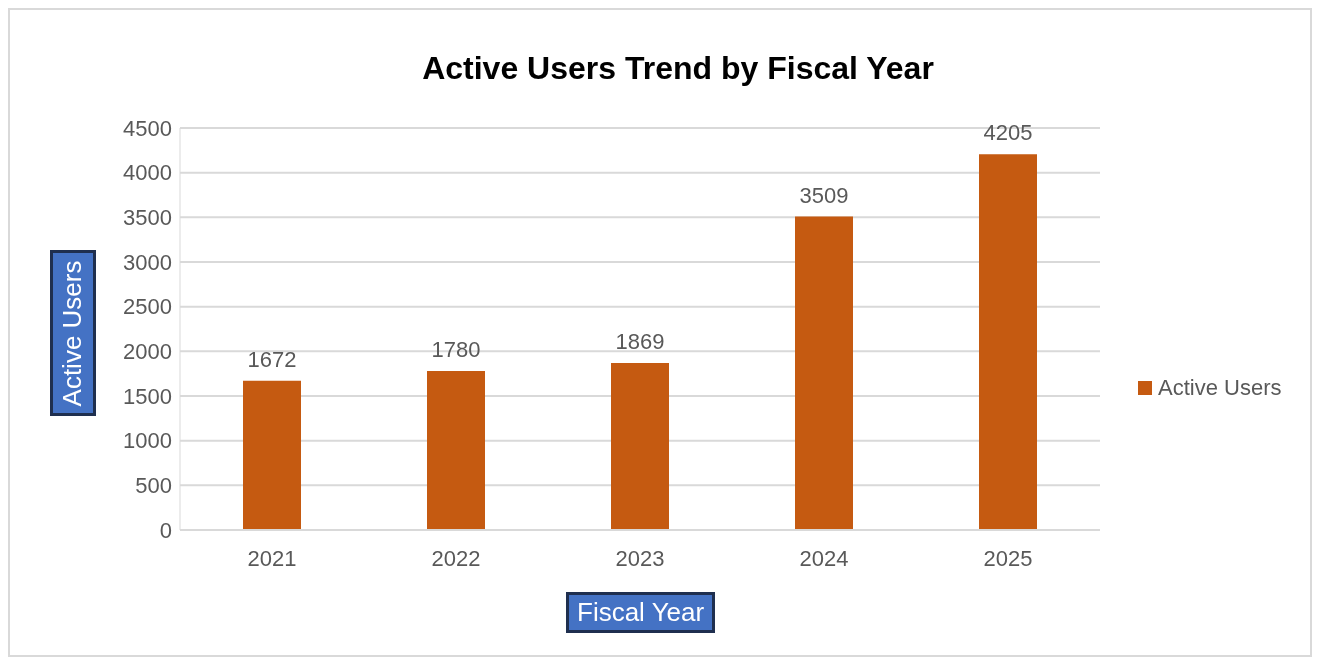 This screenshot has width=1318, height=661. I want to click on x-tick-label: 2021, so click(272, 558).